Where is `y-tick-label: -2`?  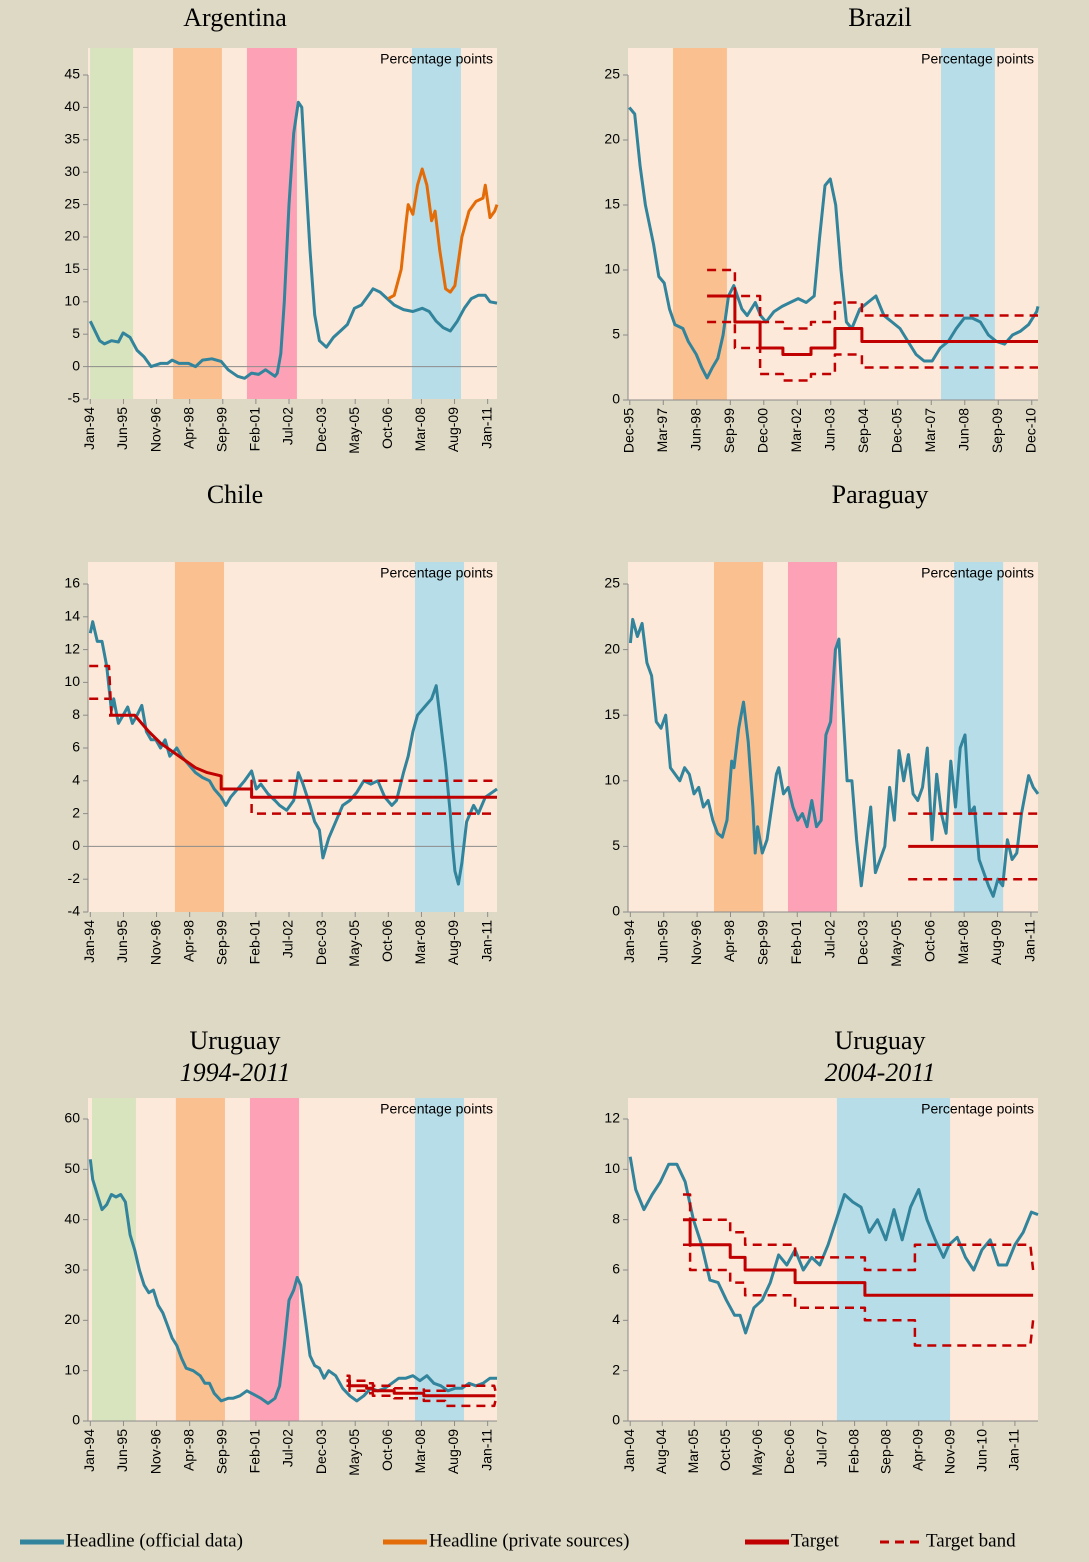 y-tick-label: -2 is located at coordinates (74, 878).